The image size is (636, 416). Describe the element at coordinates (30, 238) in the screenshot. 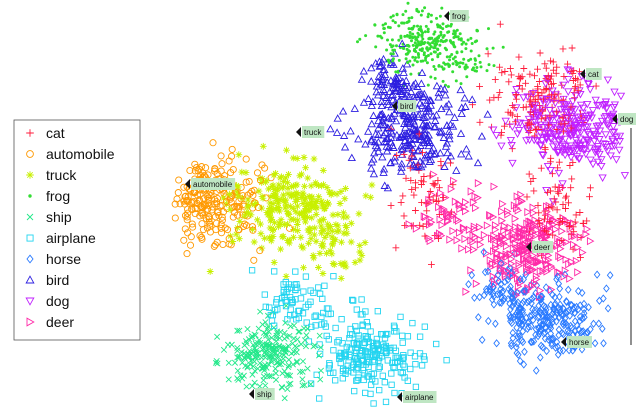

I see `legend-marker-icon` at that location.